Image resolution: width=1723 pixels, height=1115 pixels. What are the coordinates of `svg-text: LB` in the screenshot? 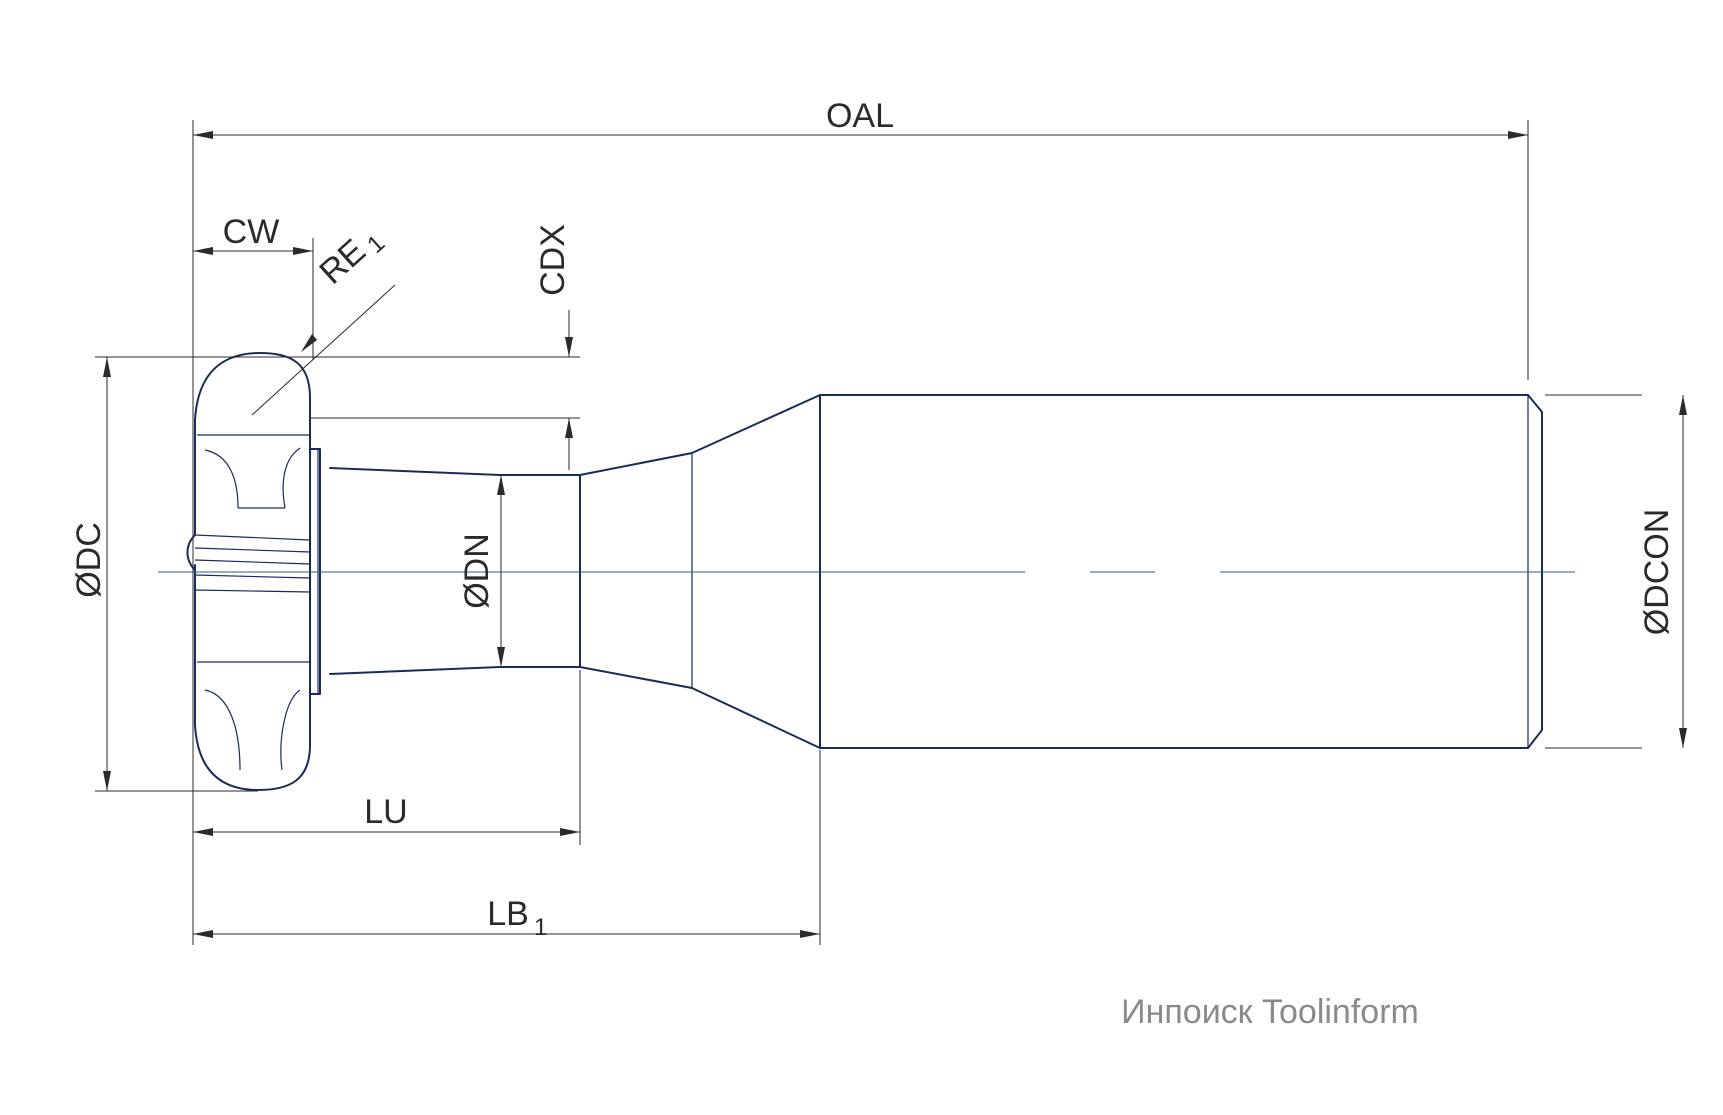 It's located at (508, 914).